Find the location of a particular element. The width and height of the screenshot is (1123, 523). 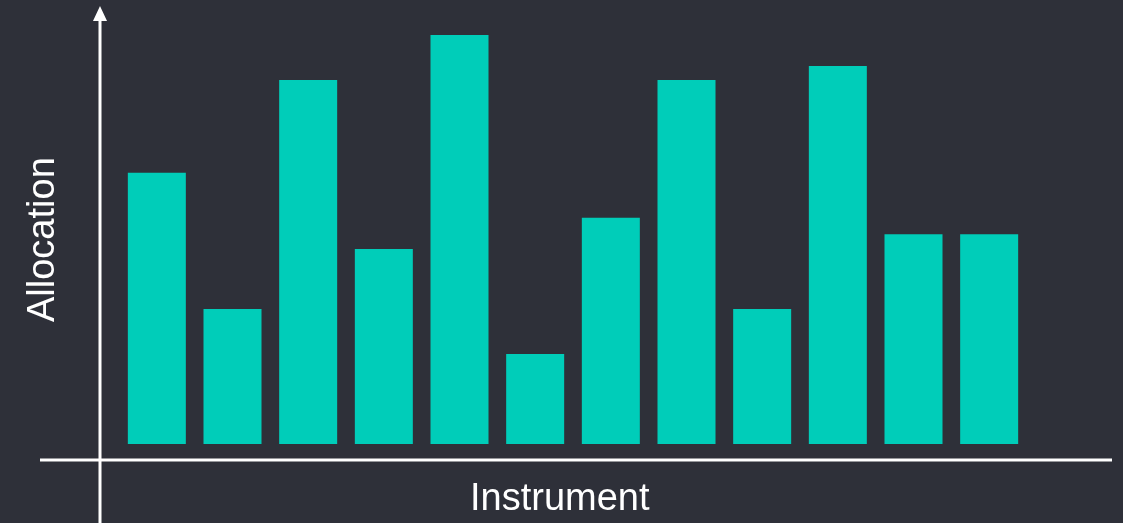

x-axis-title: Instrument is located at coordinates (560, 497).